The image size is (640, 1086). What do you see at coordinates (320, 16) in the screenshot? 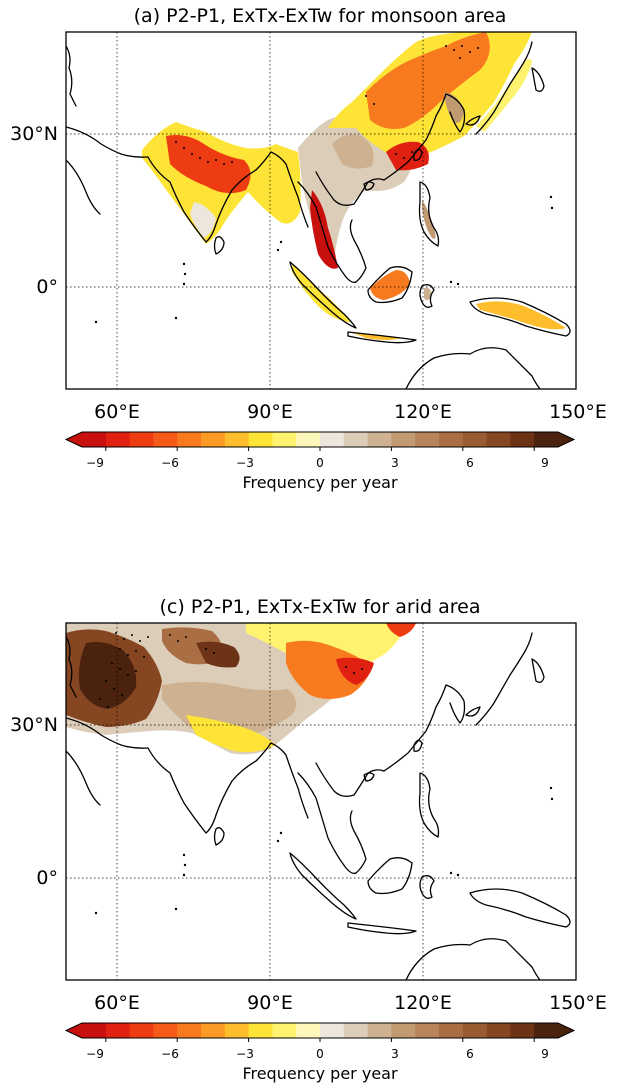
I see `panel-a-title: (a) P2-P1, ExTx-ExTw for monsoon area` at bounding box center [320, 16].